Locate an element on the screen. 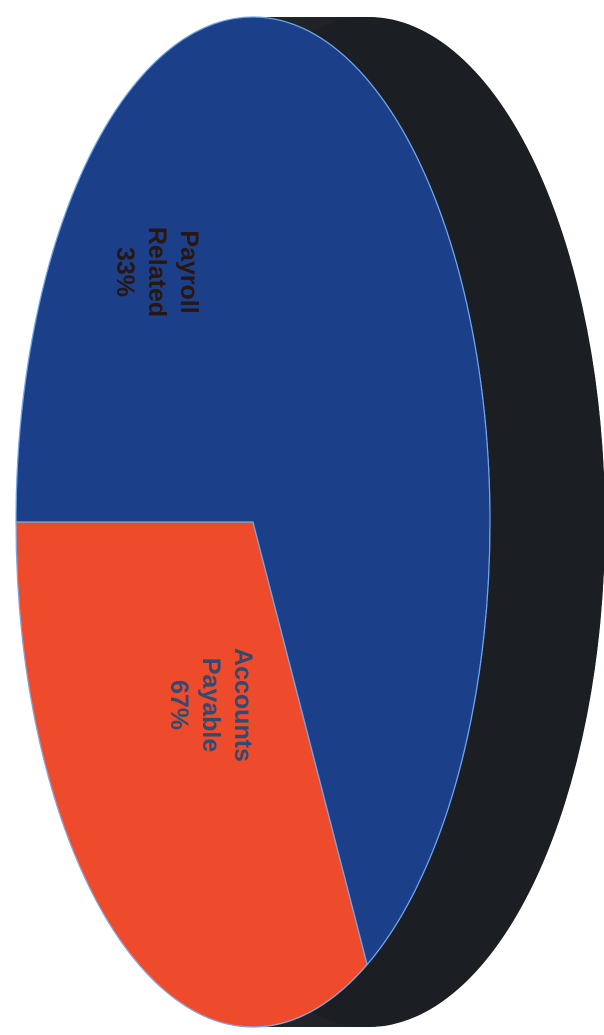  data-label-payroll-related-line-2: Related is located at coordinates (157, 272).